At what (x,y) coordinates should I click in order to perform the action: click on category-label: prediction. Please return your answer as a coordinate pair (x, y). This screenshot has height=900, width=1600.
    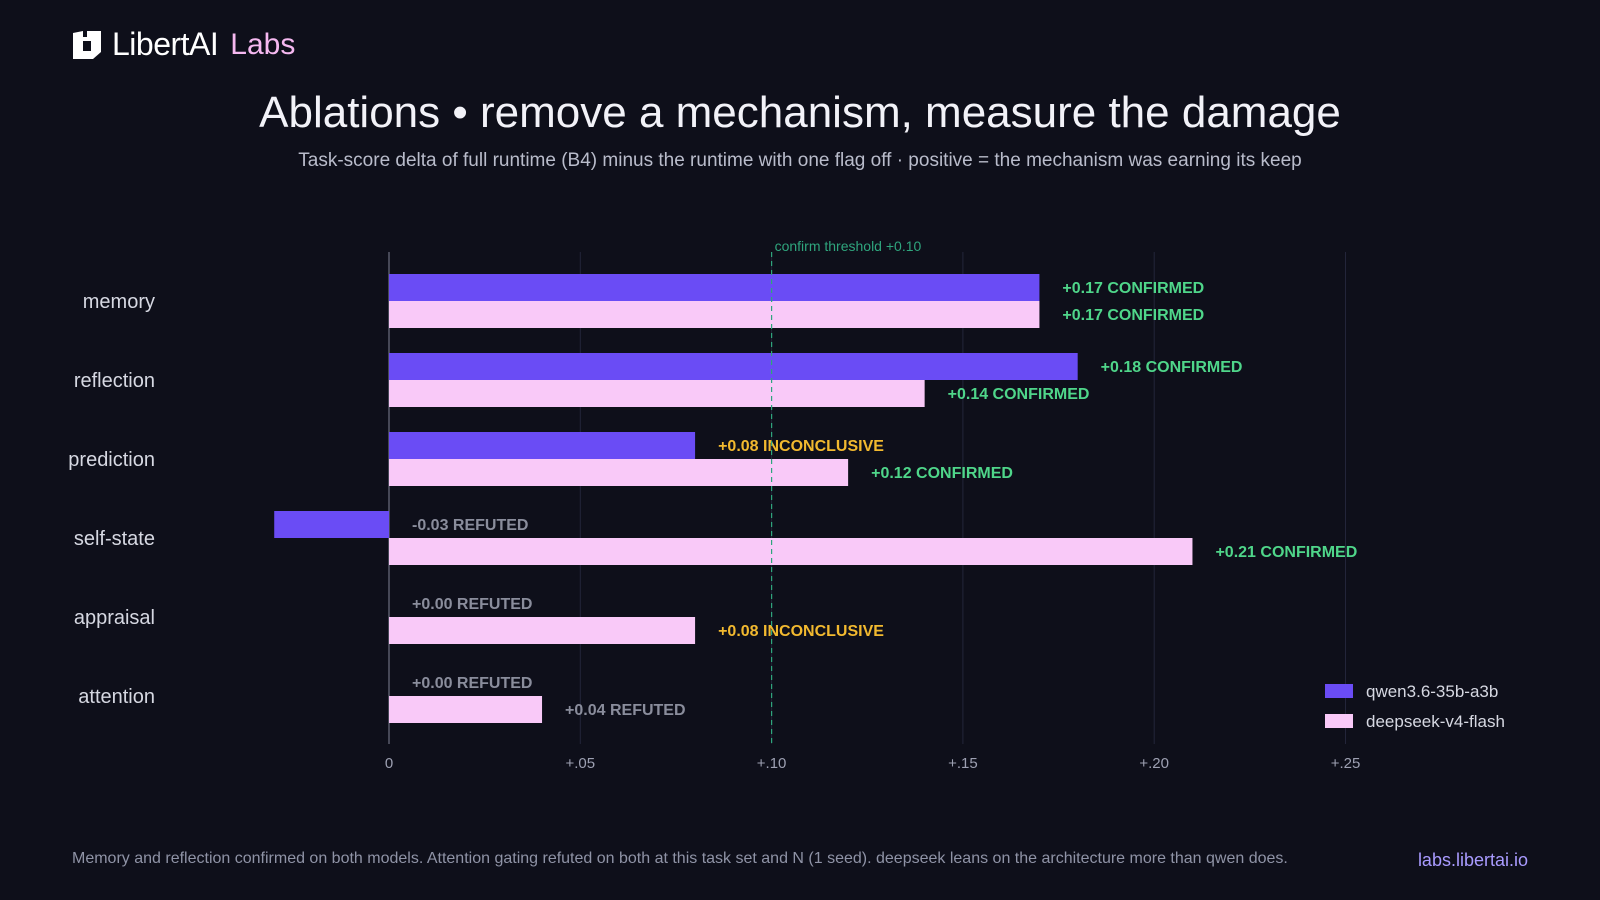
    Looking at the image, I should click on (111, 460).